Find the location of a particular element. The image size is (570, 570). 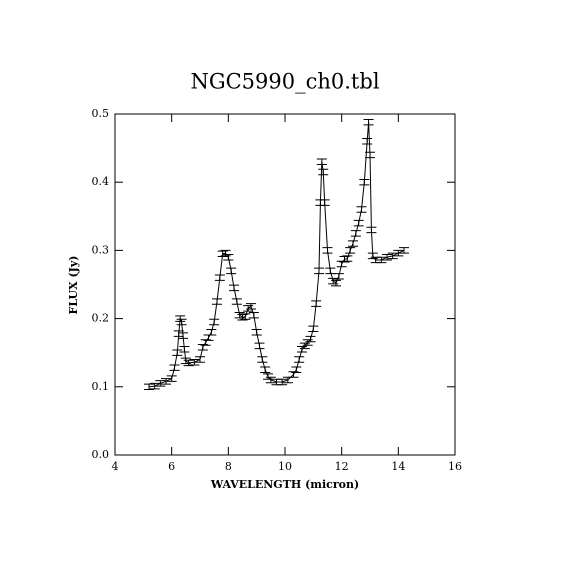

y-tick-label: 0.3 is located at coordinates (101, 249).